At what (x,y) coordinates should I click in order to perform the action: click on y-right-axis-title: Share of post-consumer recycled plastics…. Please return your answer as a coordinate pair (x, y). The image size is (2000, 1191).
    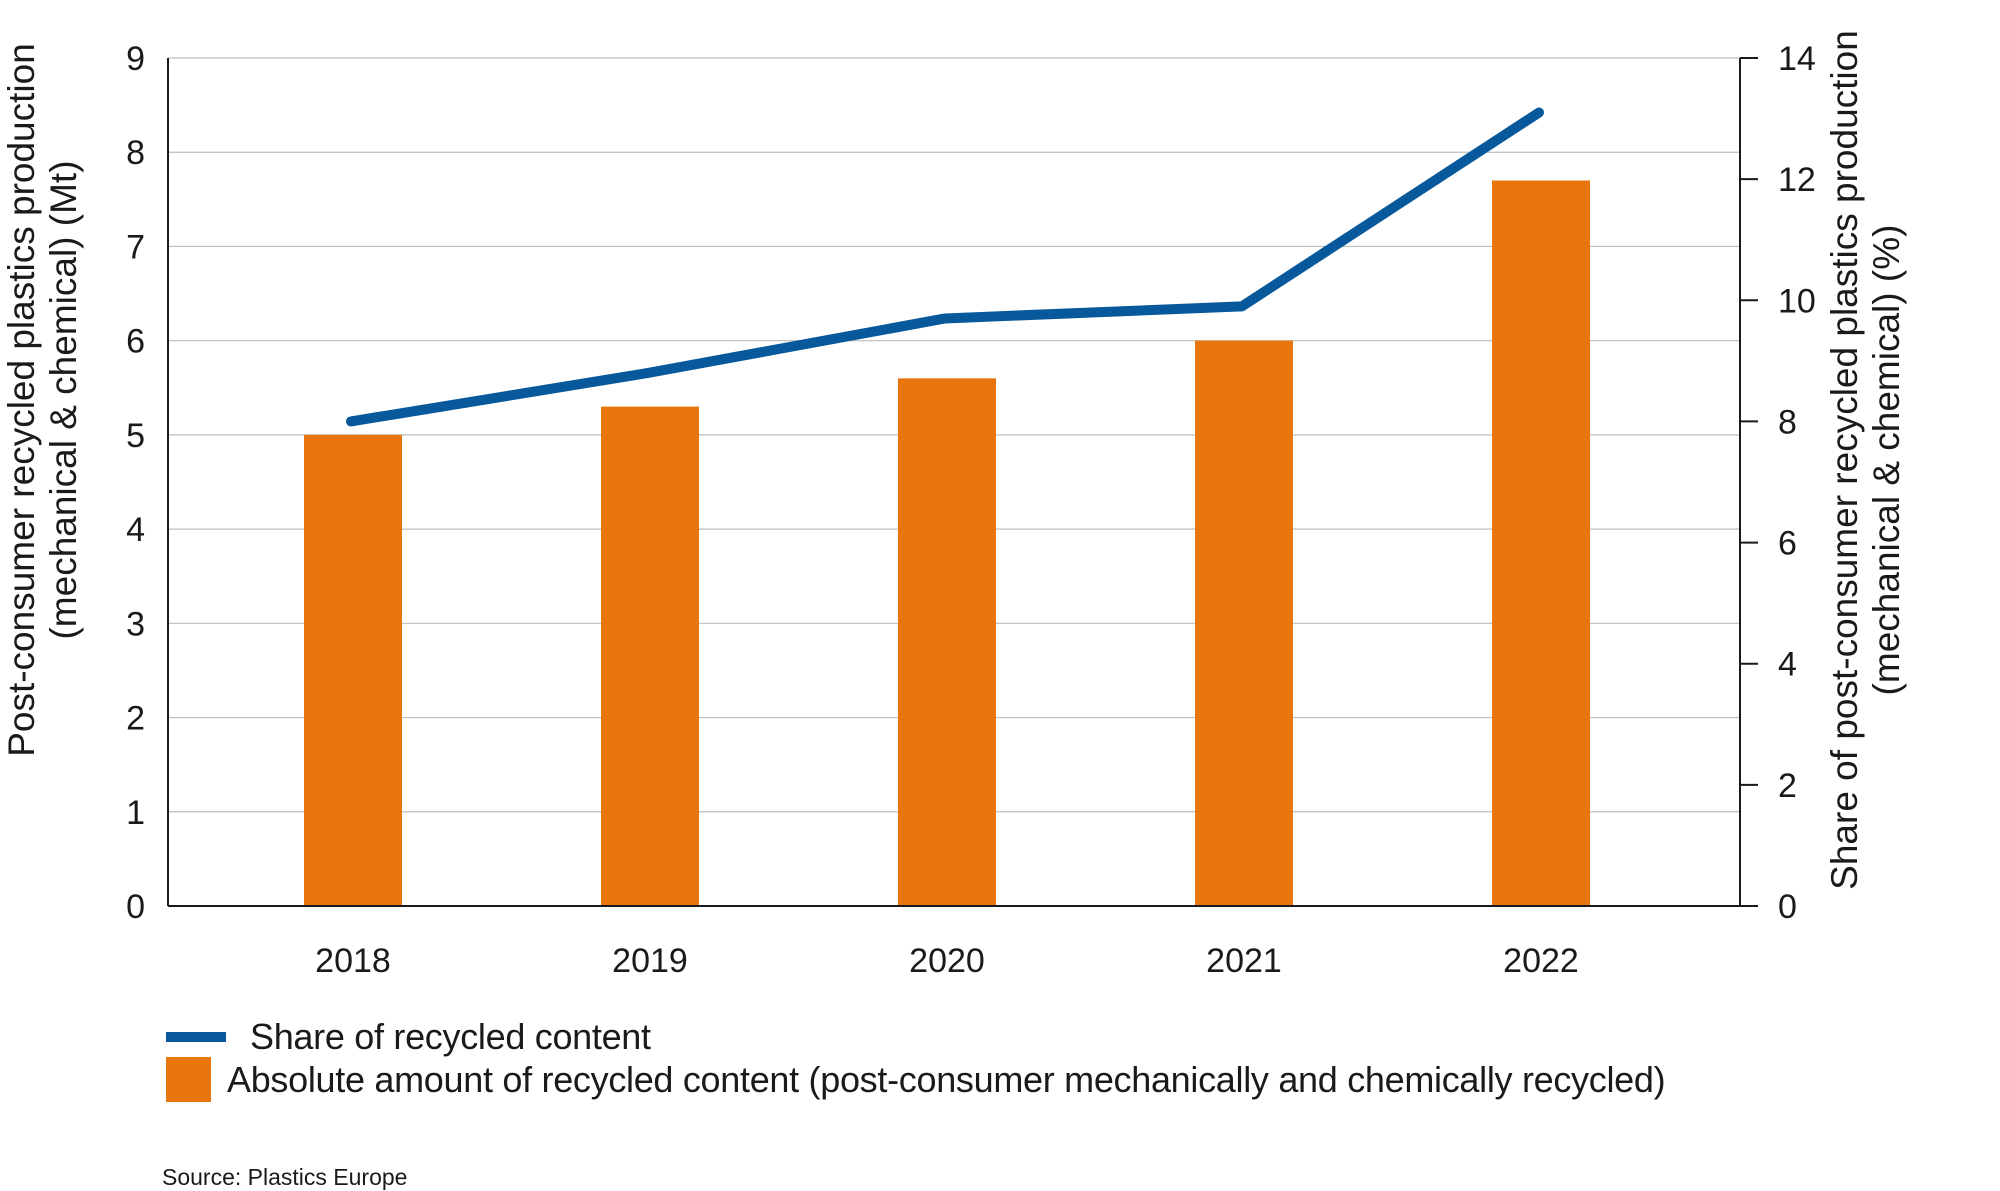
    Looking at the image, I should click on (1865, 460).